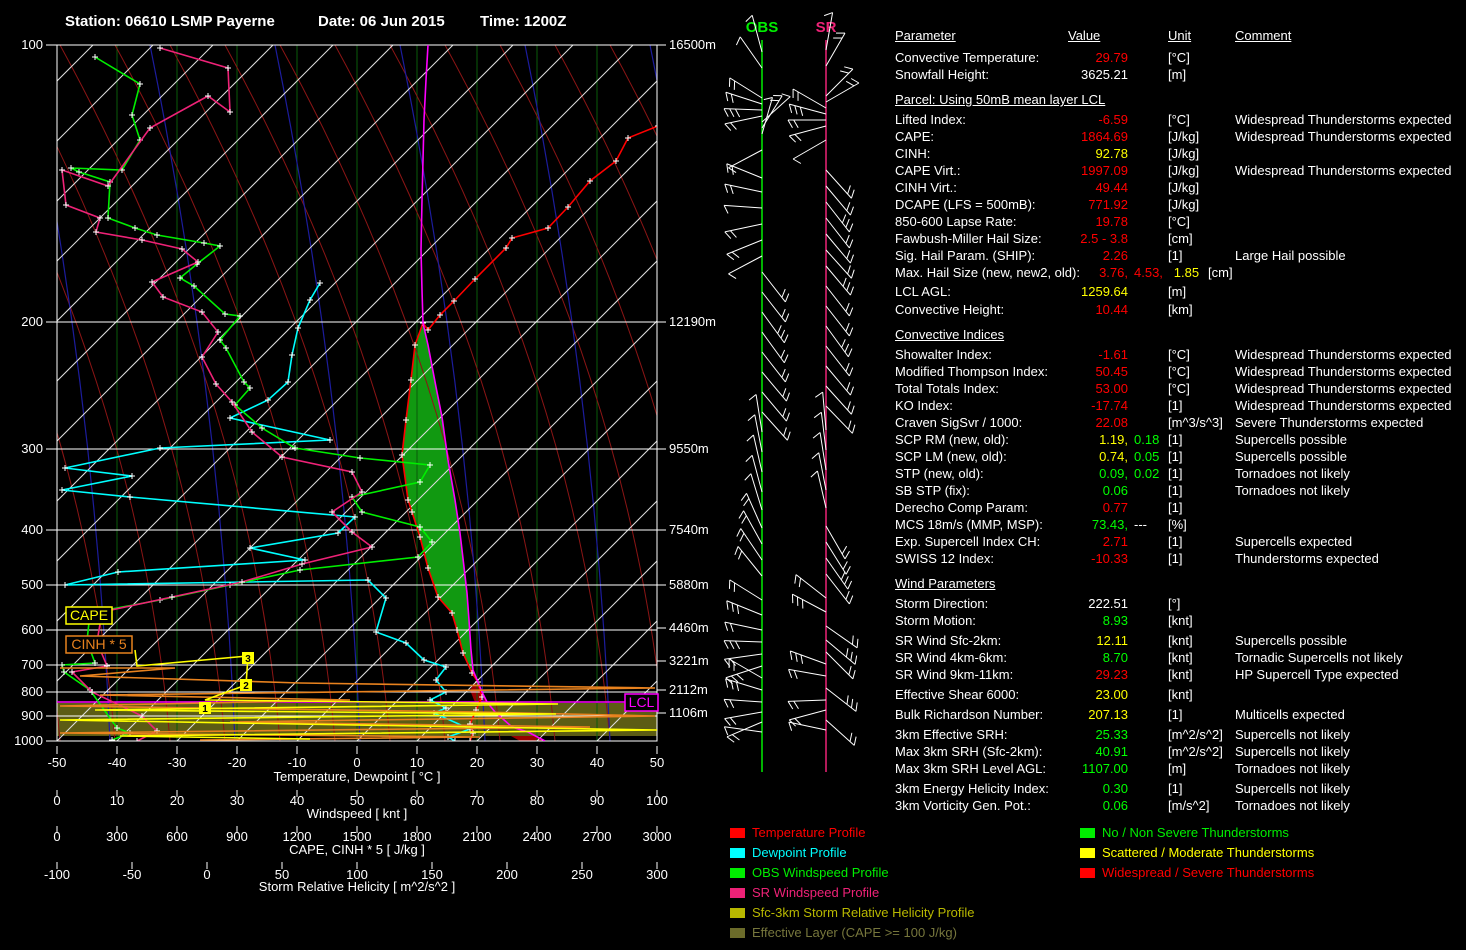 This screenshot has width=1466, height=950. Describe the element at coordinates (1184, 272) in the screenshot. I see `param-value-part: 1.85` at that location.